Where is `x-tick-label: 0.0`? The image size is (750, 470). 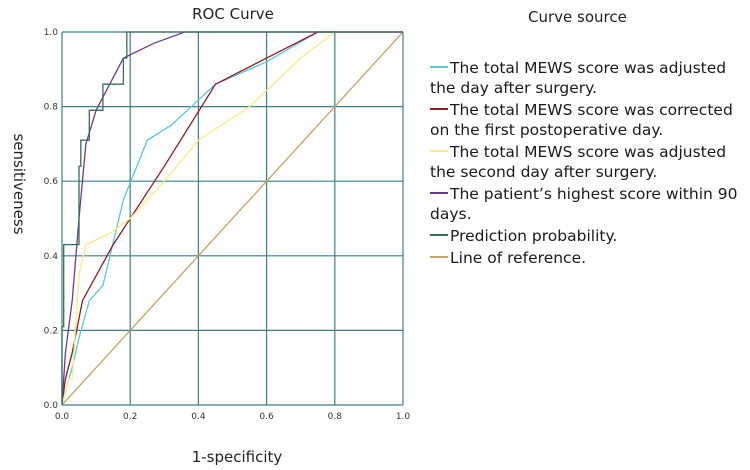
x-tick-label: 0.0 is located at coordinates (62, 417).